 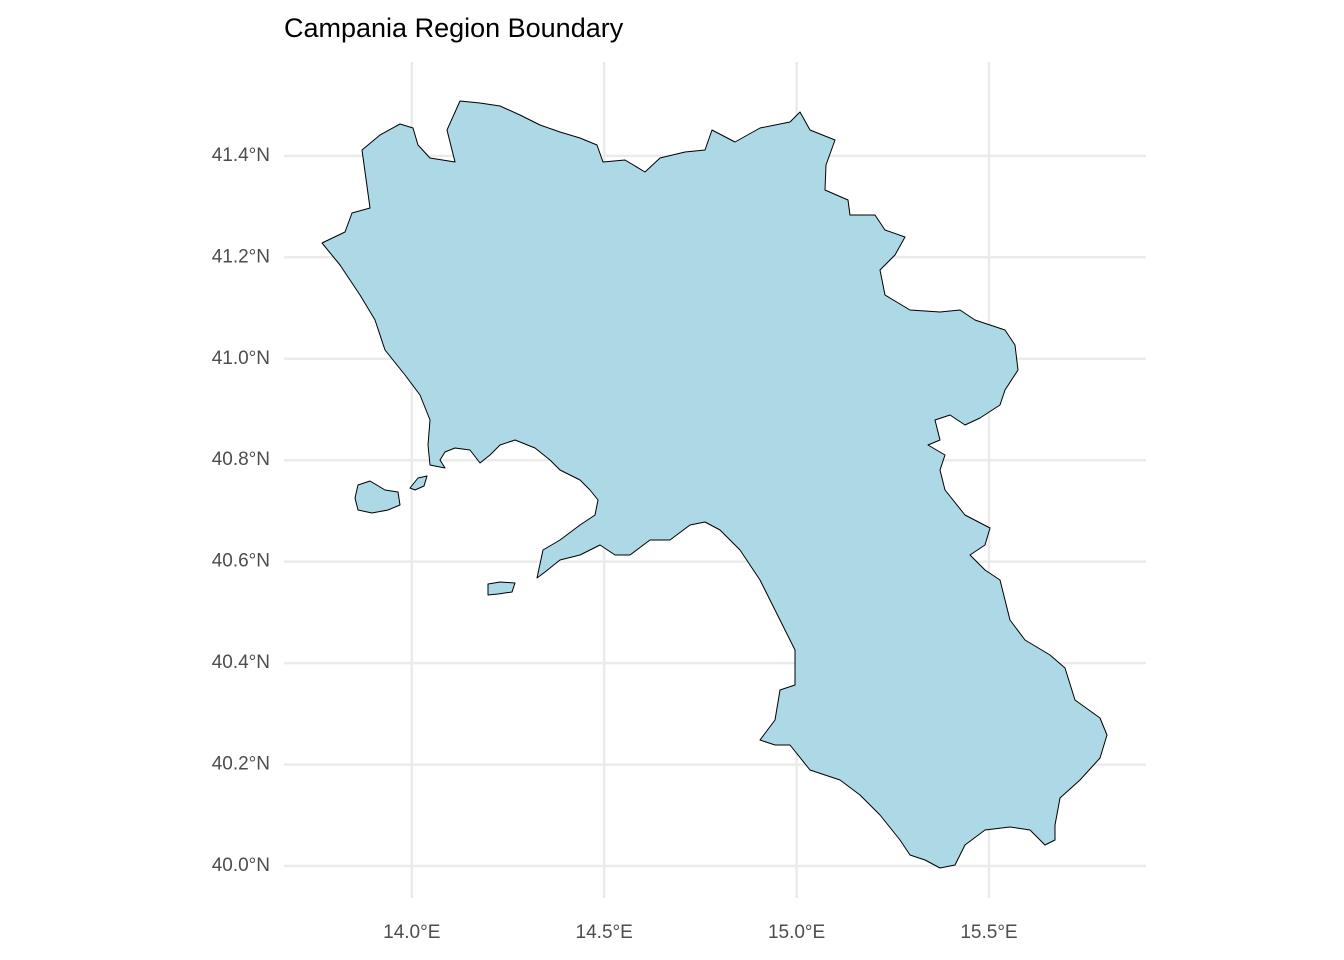 What do you see at coordinates (241, 256) in the screenshot?
I see `y-tick-label: 41.2°N` at bounding box center [241, 256].